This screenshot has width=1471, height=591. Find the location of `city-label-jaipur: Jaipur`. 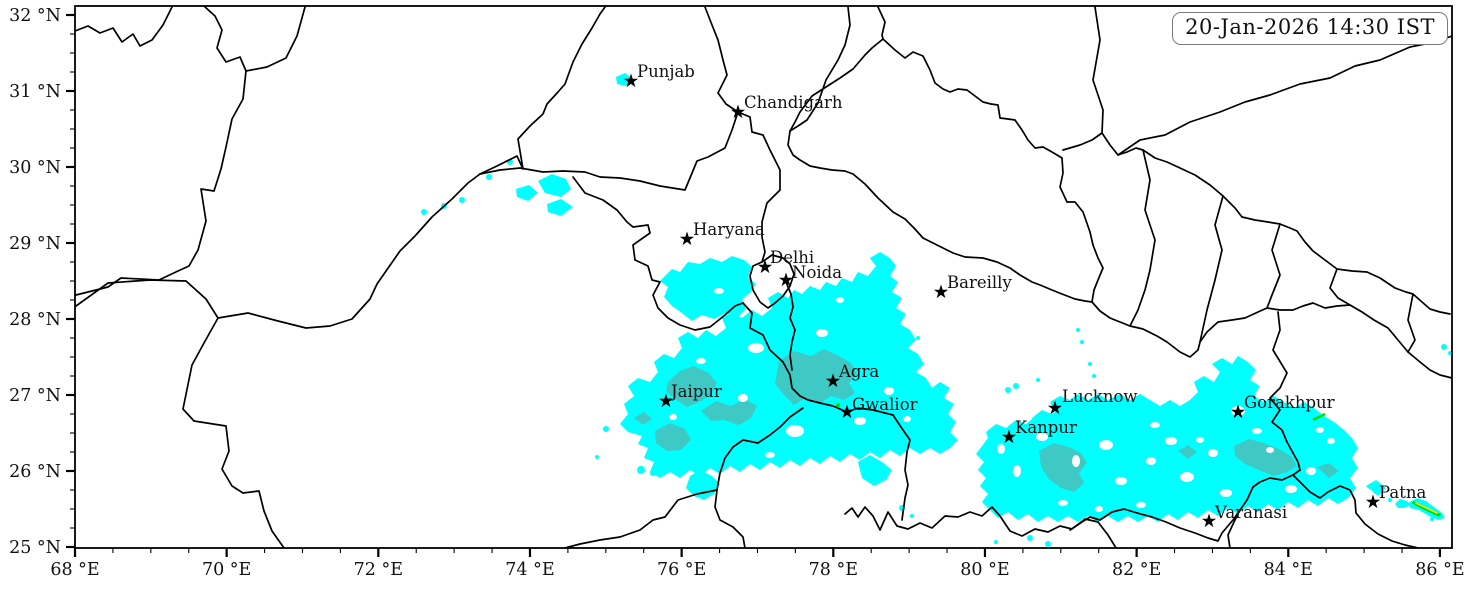

city-label-jaipur: Jaipur is located at coordinates (695, 391).